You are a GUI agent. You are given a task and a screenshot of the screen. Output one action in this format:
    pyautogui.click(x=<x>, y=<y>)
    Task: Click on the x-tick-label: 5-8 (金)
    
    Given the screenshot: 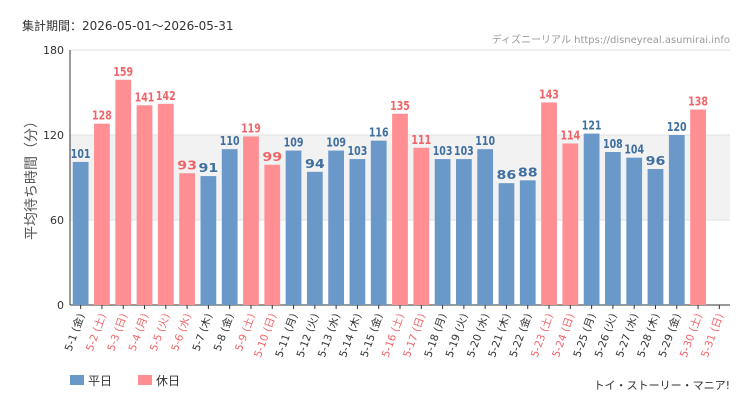 What is the action you would take?
    pyautogui.click(x=224, y=332)
    